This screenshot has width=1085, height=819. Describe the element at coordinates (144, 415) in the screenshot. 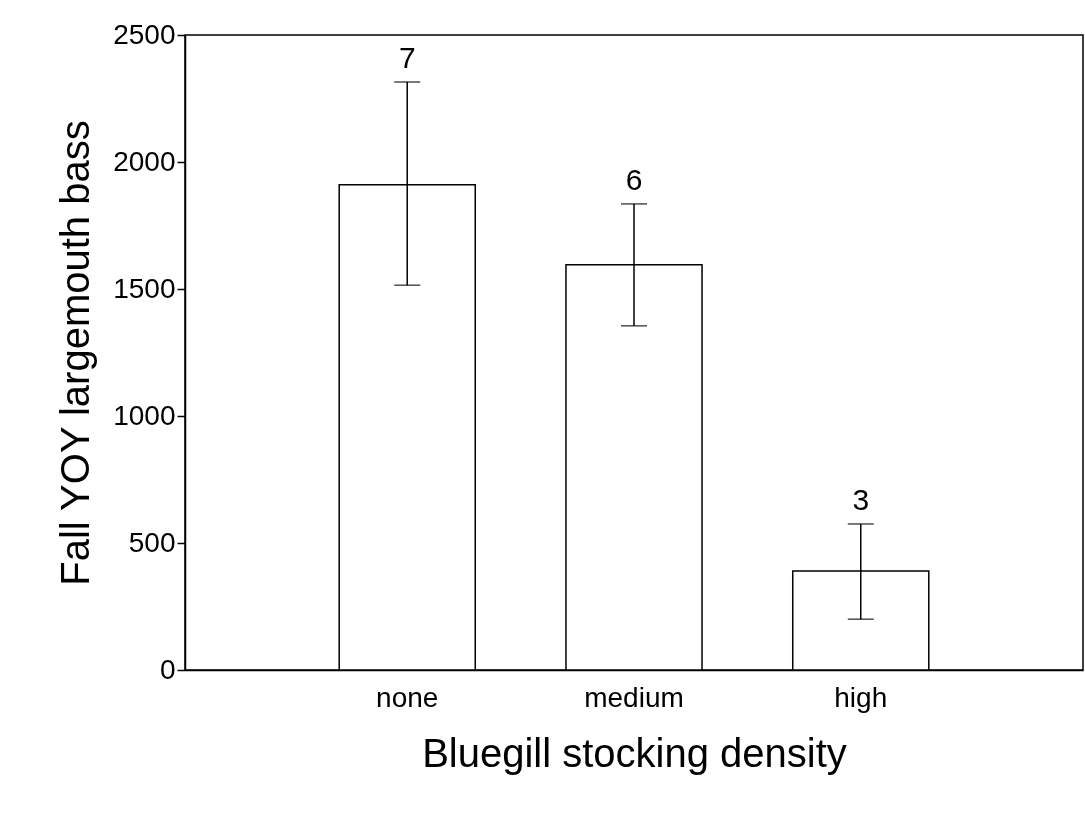

I see `y-tick-label: 1000` at that location.